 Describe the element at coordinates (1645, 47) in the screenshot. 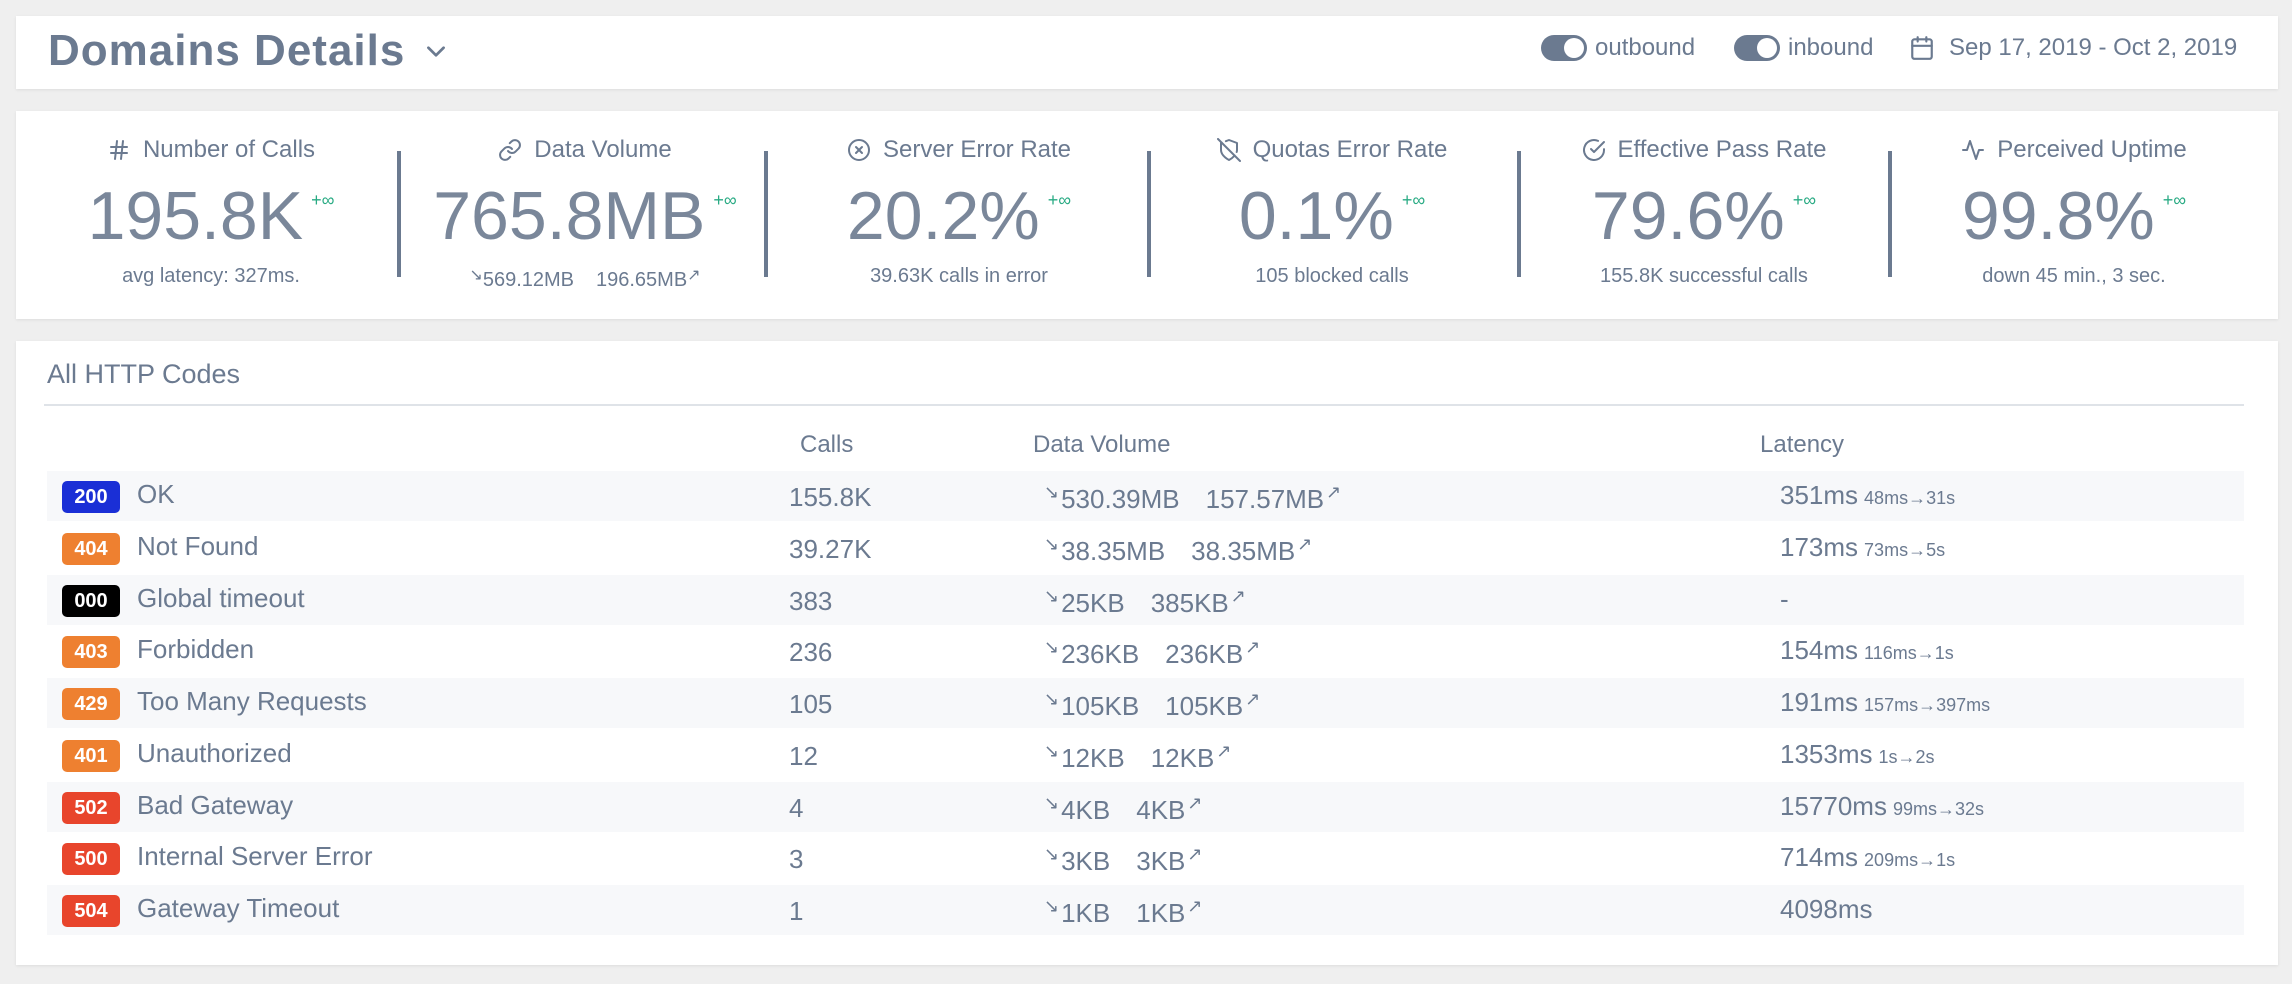

I see `outbound-toggle-label: outbound` at that location.